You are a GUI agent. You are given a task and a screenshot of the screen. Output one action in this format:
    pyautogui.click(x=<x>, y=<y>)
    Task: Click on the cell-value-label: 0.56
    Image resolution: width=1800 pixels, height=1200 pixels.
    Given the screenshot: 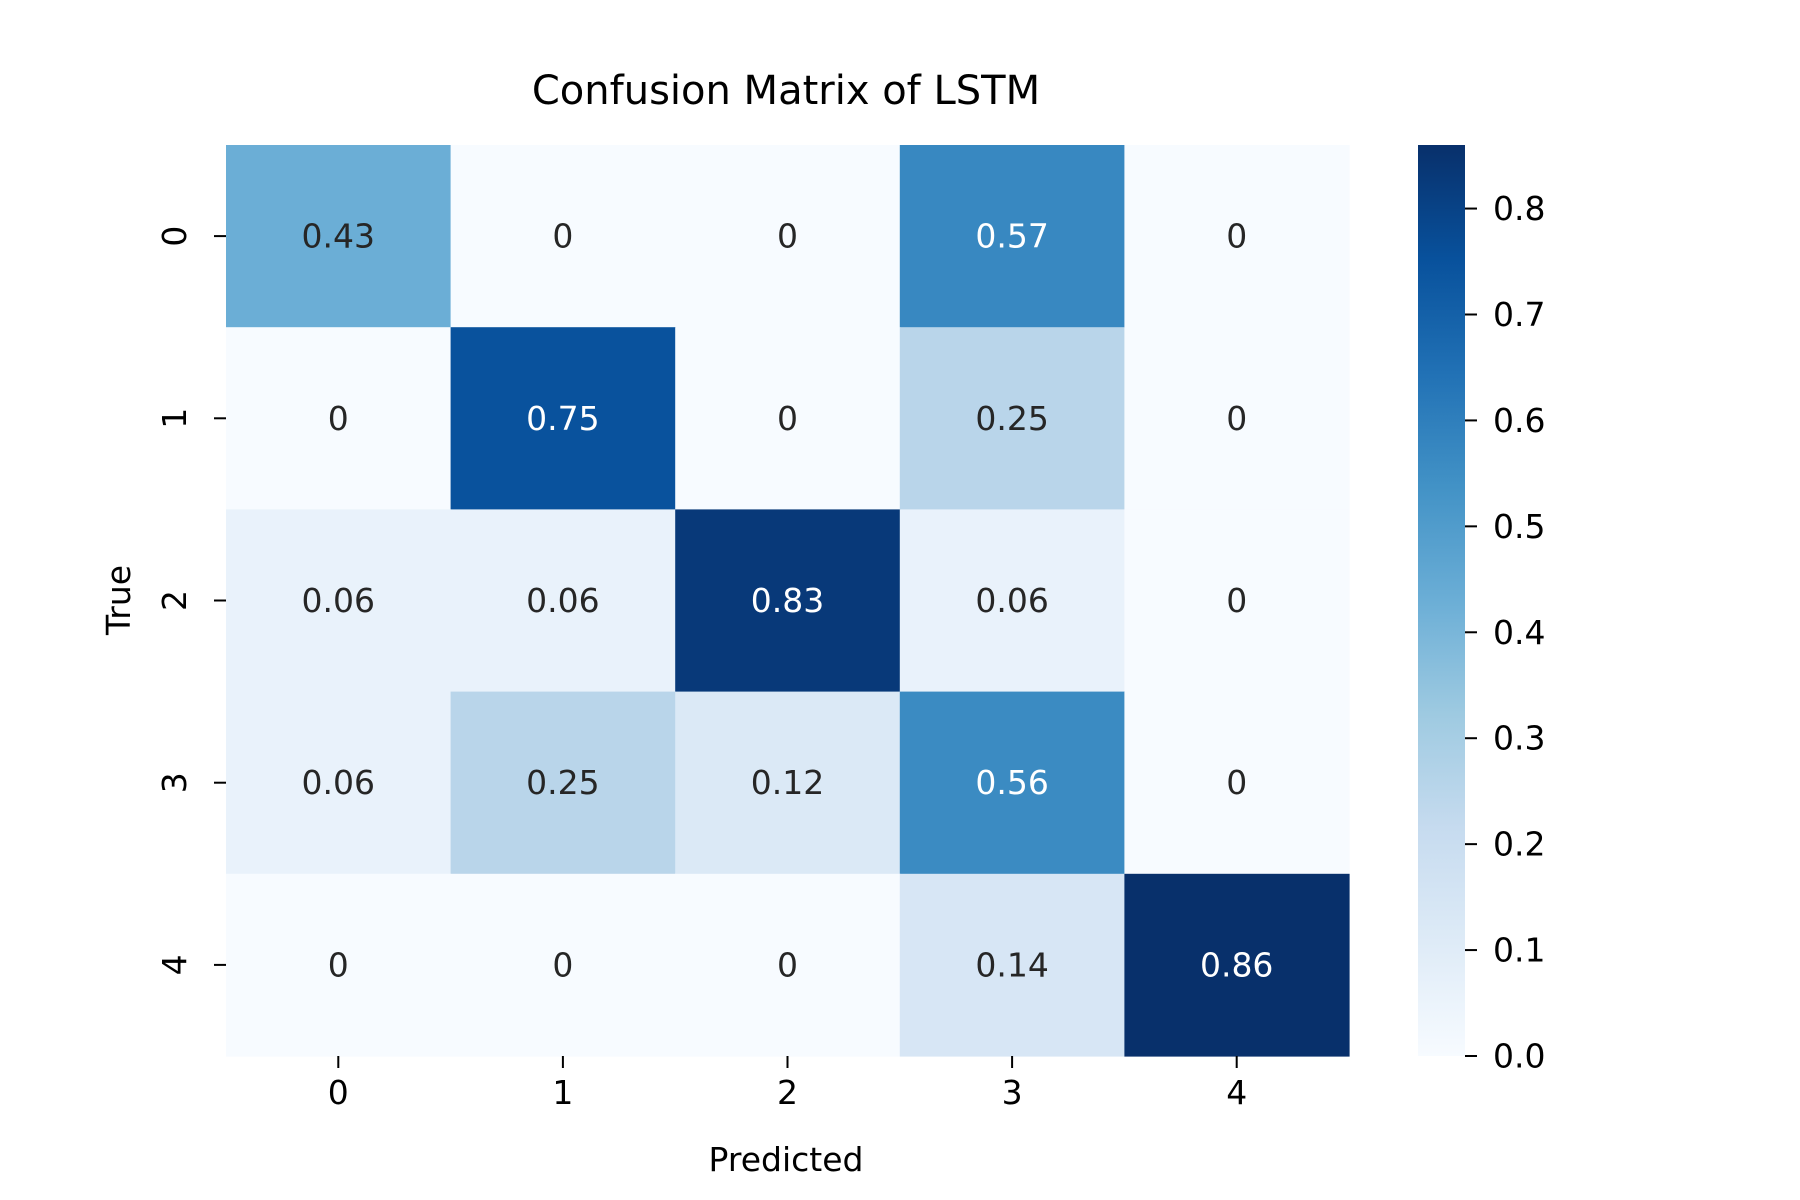 What is the action you would take?
    pyautogui.click(x=1011, y=782)
    